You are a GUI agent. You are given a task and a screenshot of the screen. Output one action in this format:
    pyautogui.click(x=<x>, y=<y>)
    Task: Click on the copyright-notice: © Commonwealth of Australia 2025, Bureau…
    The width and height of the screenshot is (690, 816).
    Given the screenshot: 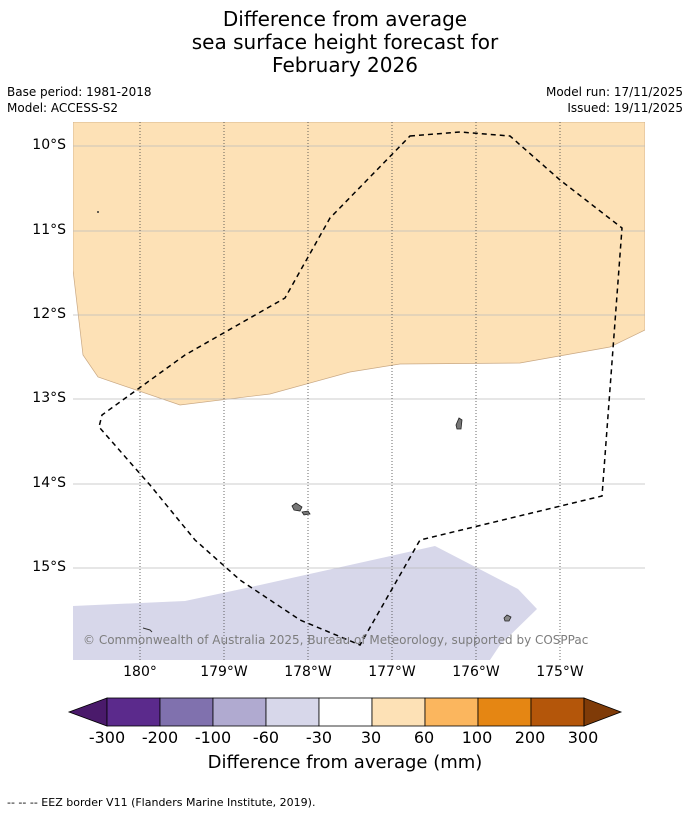 What is the action you would take?
    pyautogui.click(x=336, y=640)
    